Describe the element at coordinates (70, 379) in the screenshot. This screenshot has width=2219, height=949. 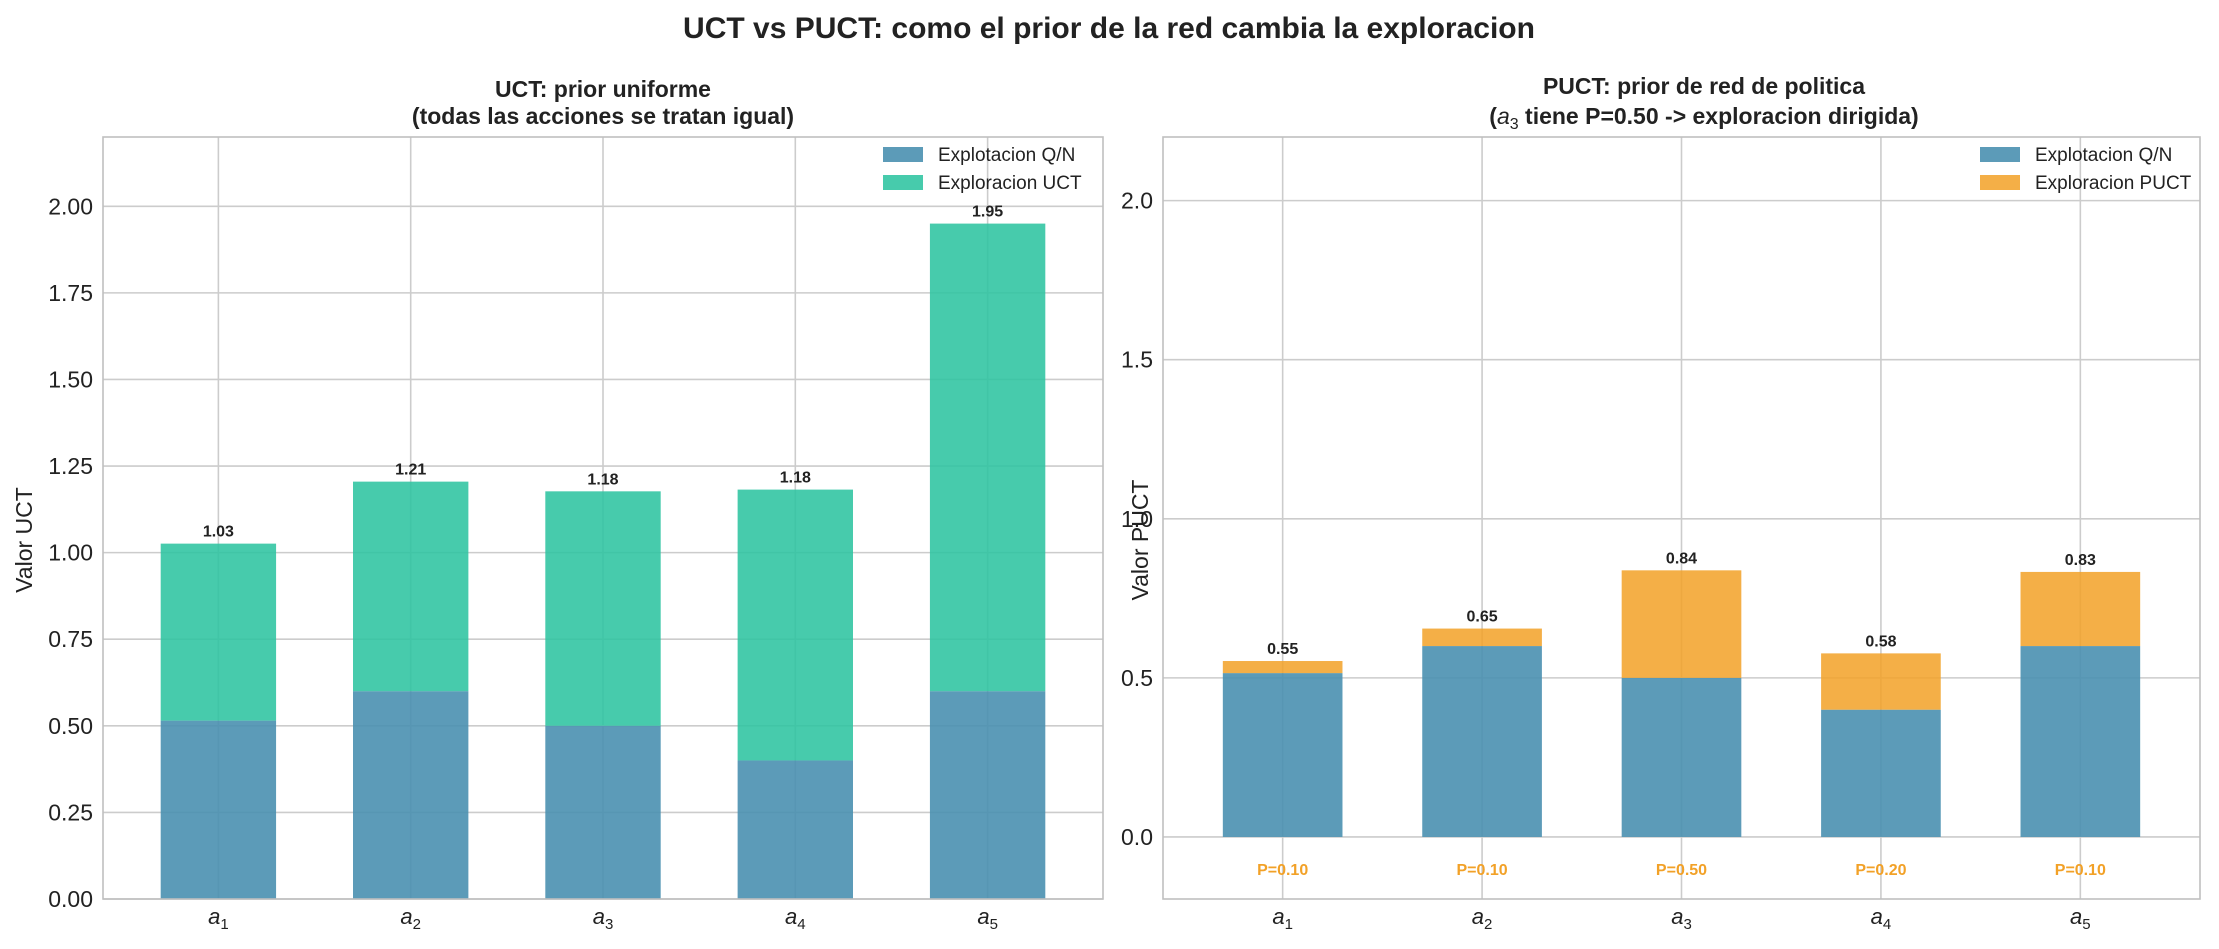
I see `uct-y-tick-label: 1.50` at that location.